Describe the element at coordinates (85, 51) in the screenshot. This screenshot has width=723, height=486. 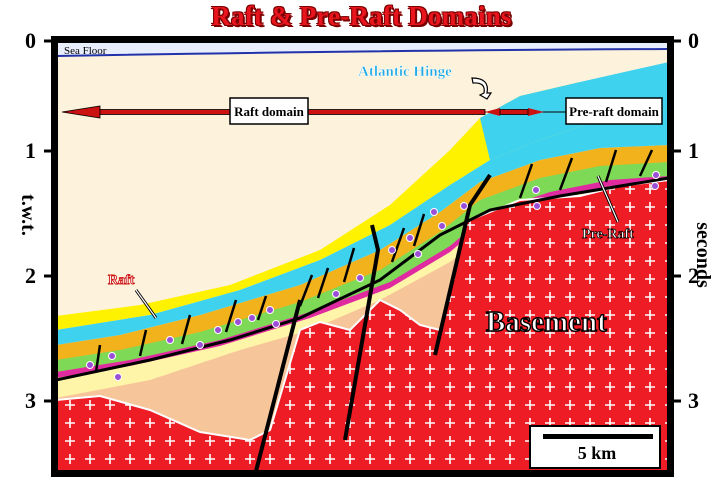
I see `sea-floor-label: Sea Floor` at that location.